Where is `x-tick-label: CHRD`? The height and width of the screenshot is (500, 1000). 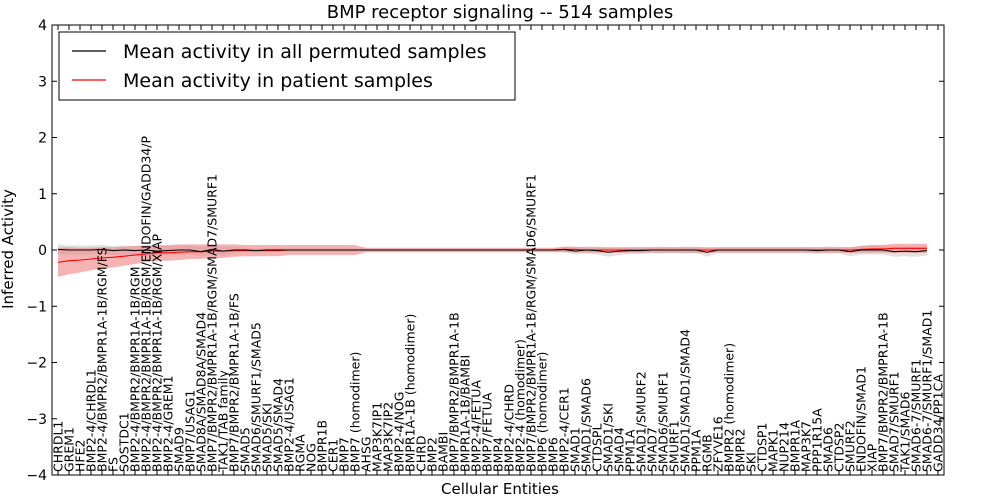
x-tick-label: CHRD is located at coordinates (421, 454).